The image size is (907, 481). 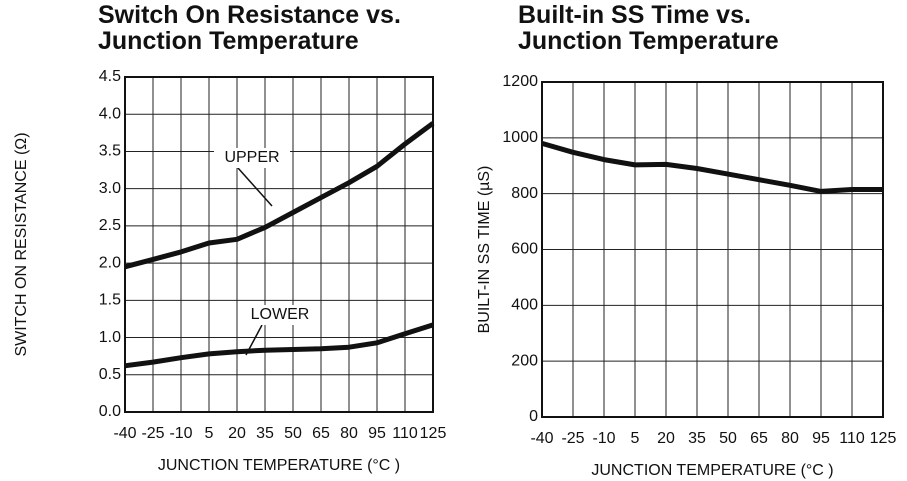 What do you see at coordinates (110, 113) in the screenshot?
I see `y-tick-label: 4.0` at bounding box center [110, 113].